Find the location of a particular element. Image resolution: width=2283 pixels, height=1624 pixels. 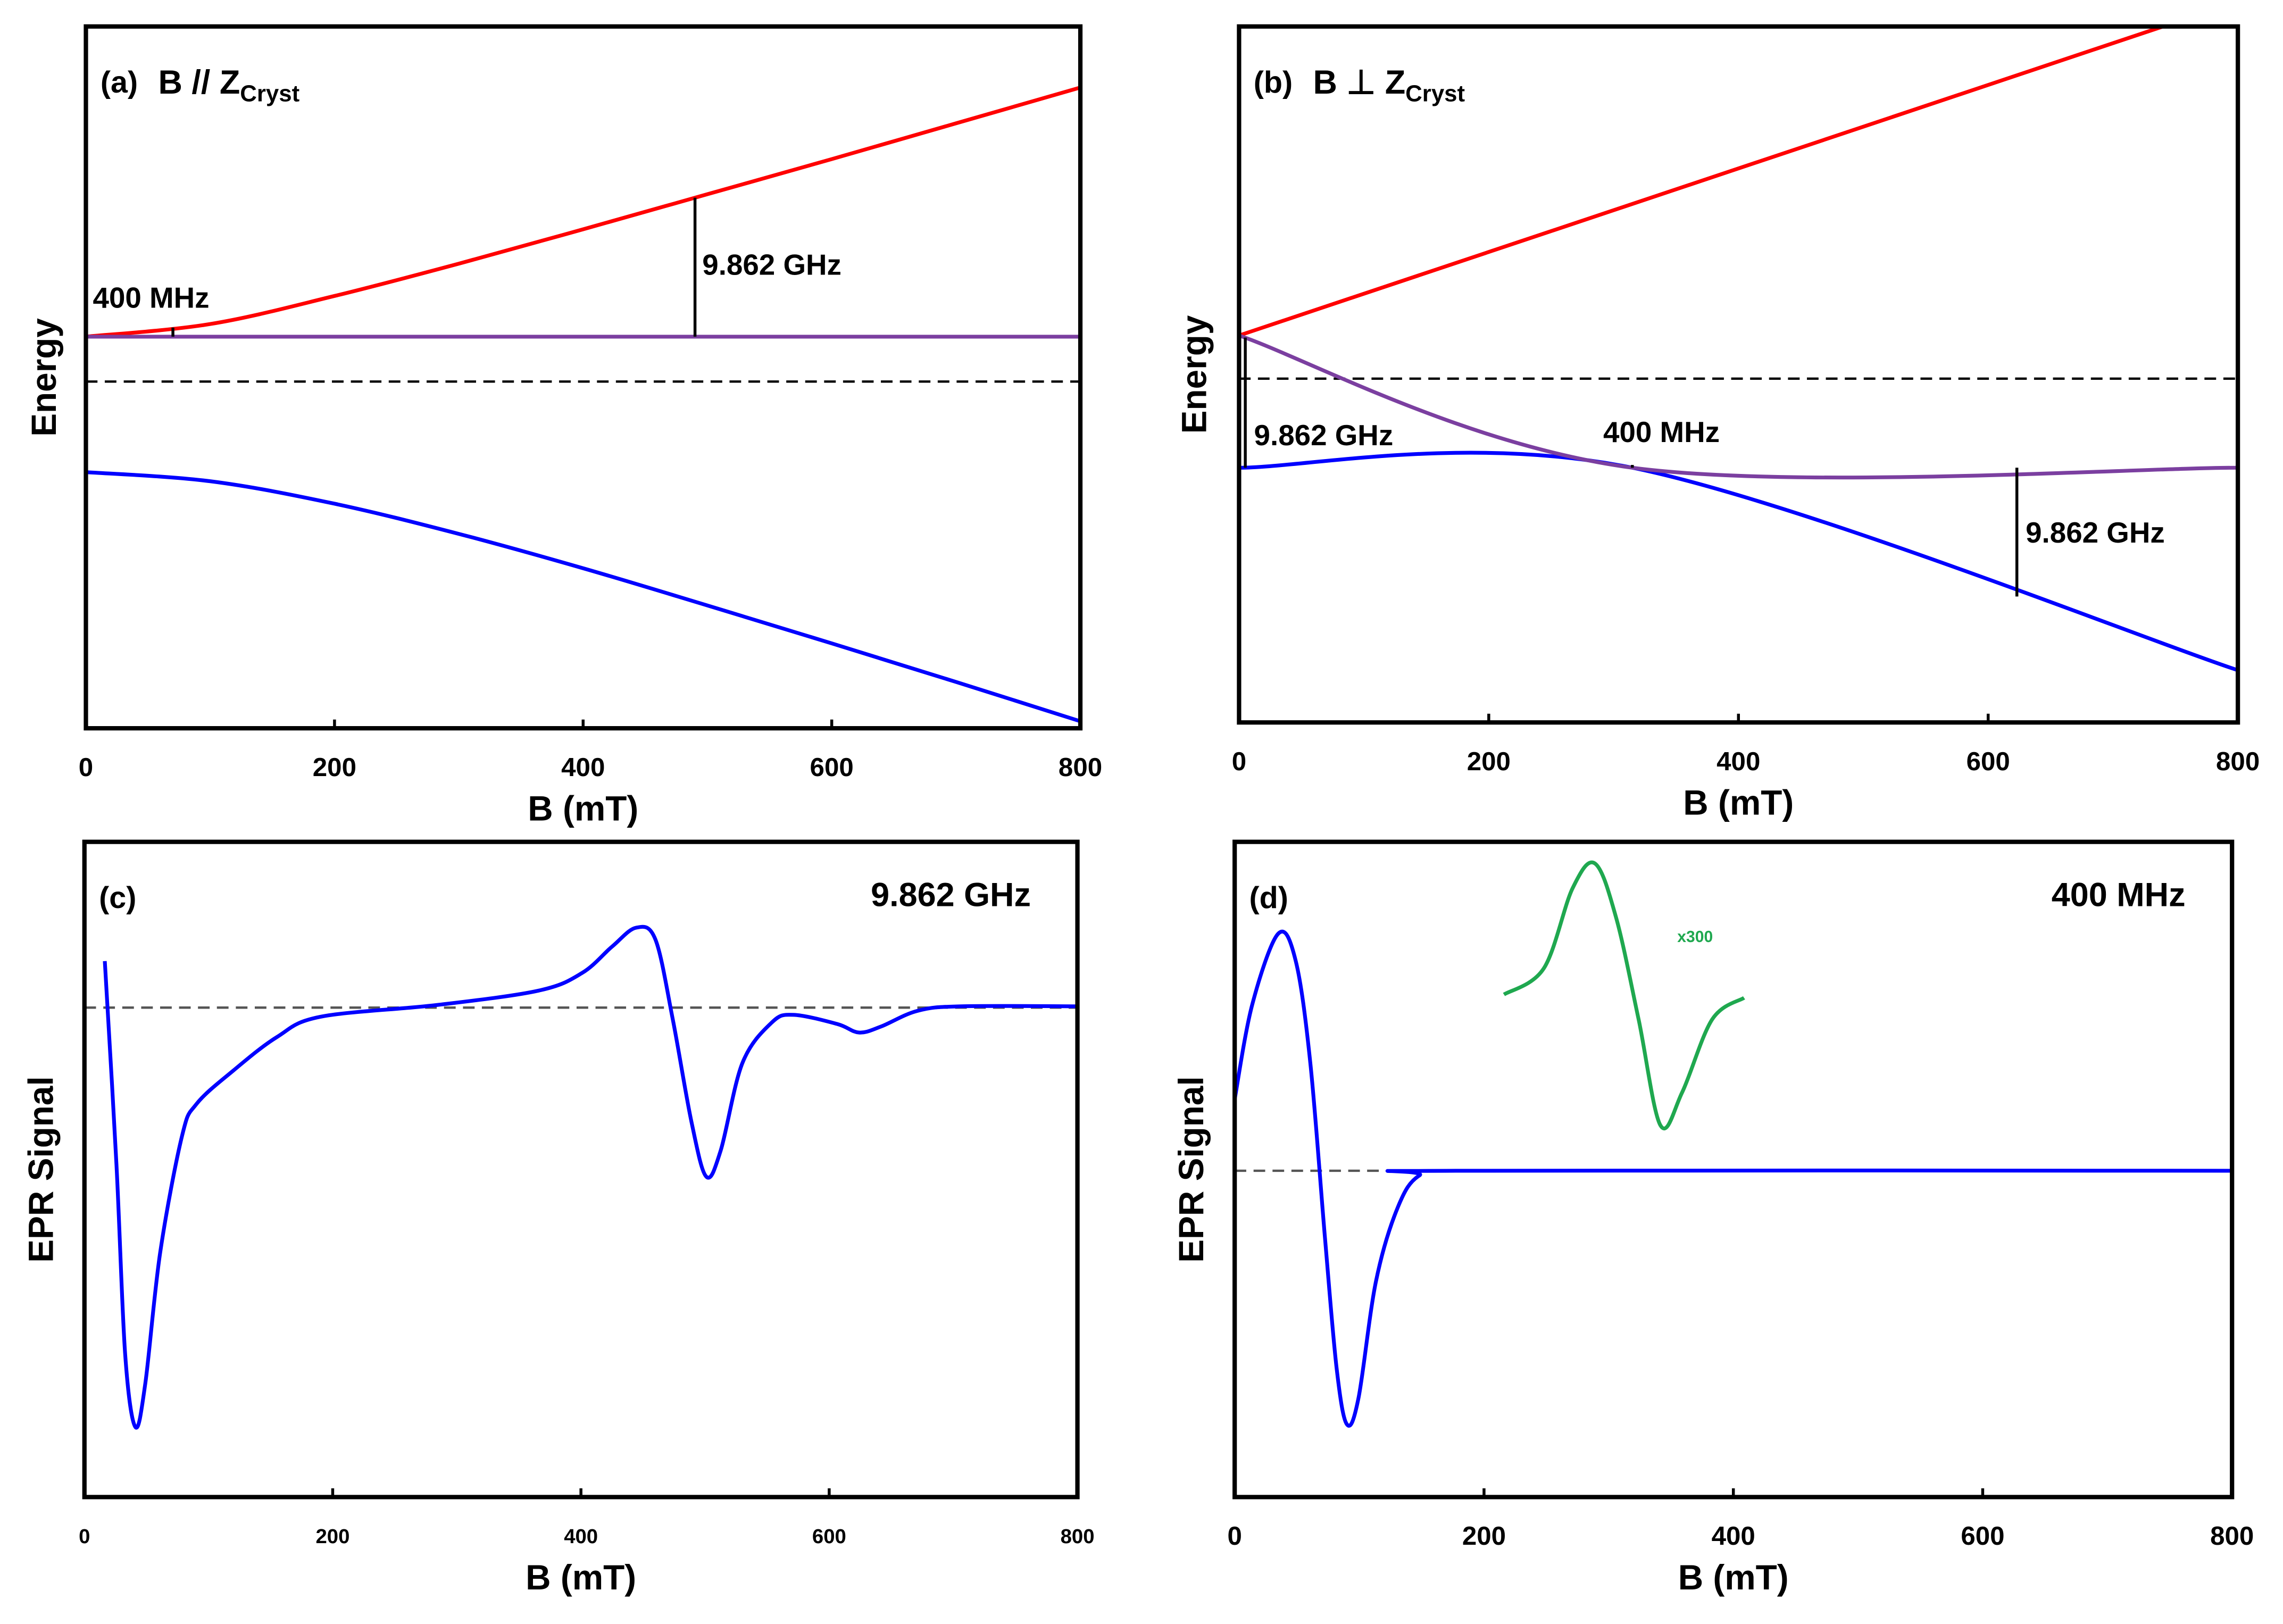

panel-title: (a) B // ZCryst is located at coordinates (200, 85).